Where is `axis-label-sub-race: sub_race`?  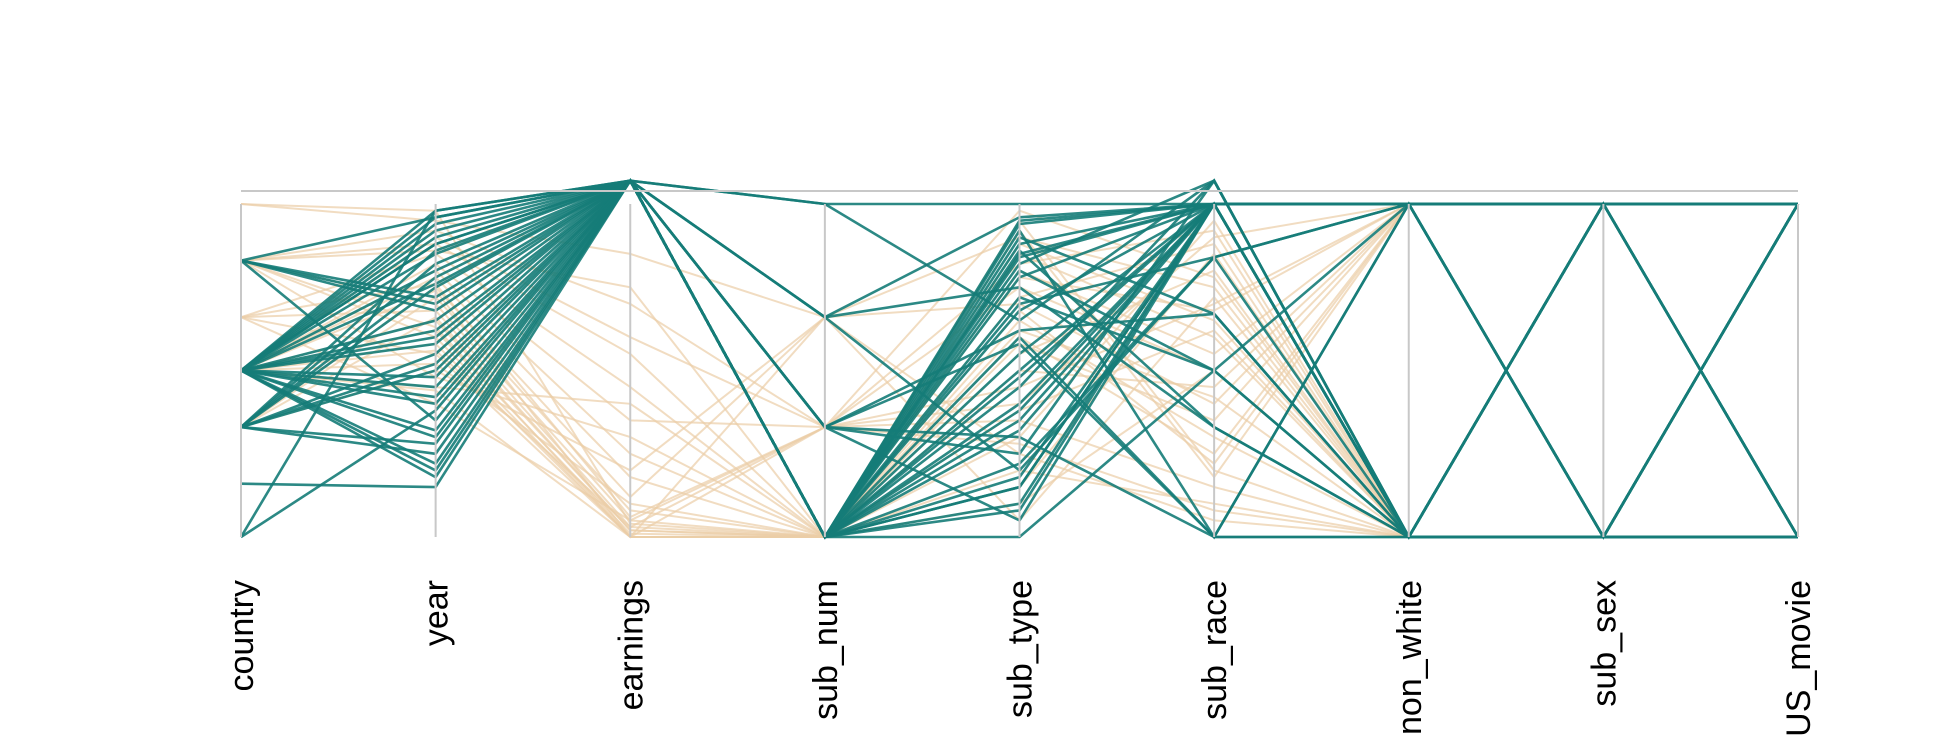
axis-label-sub-race: sub_race is located at coordinates (1215, 650).